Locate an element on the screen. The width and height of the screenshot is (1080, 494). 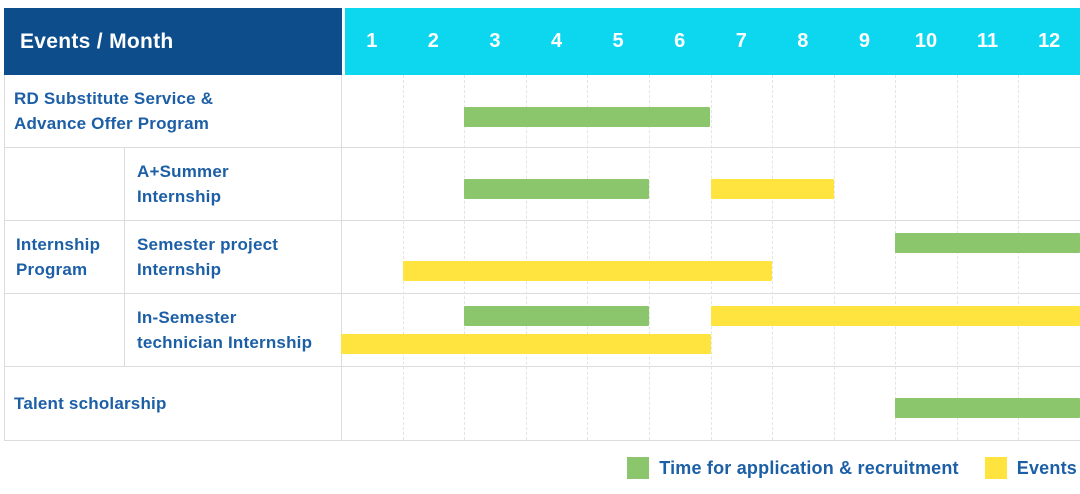
row-label-line: RD Substitute Service & is located at coordinates (114, 98).